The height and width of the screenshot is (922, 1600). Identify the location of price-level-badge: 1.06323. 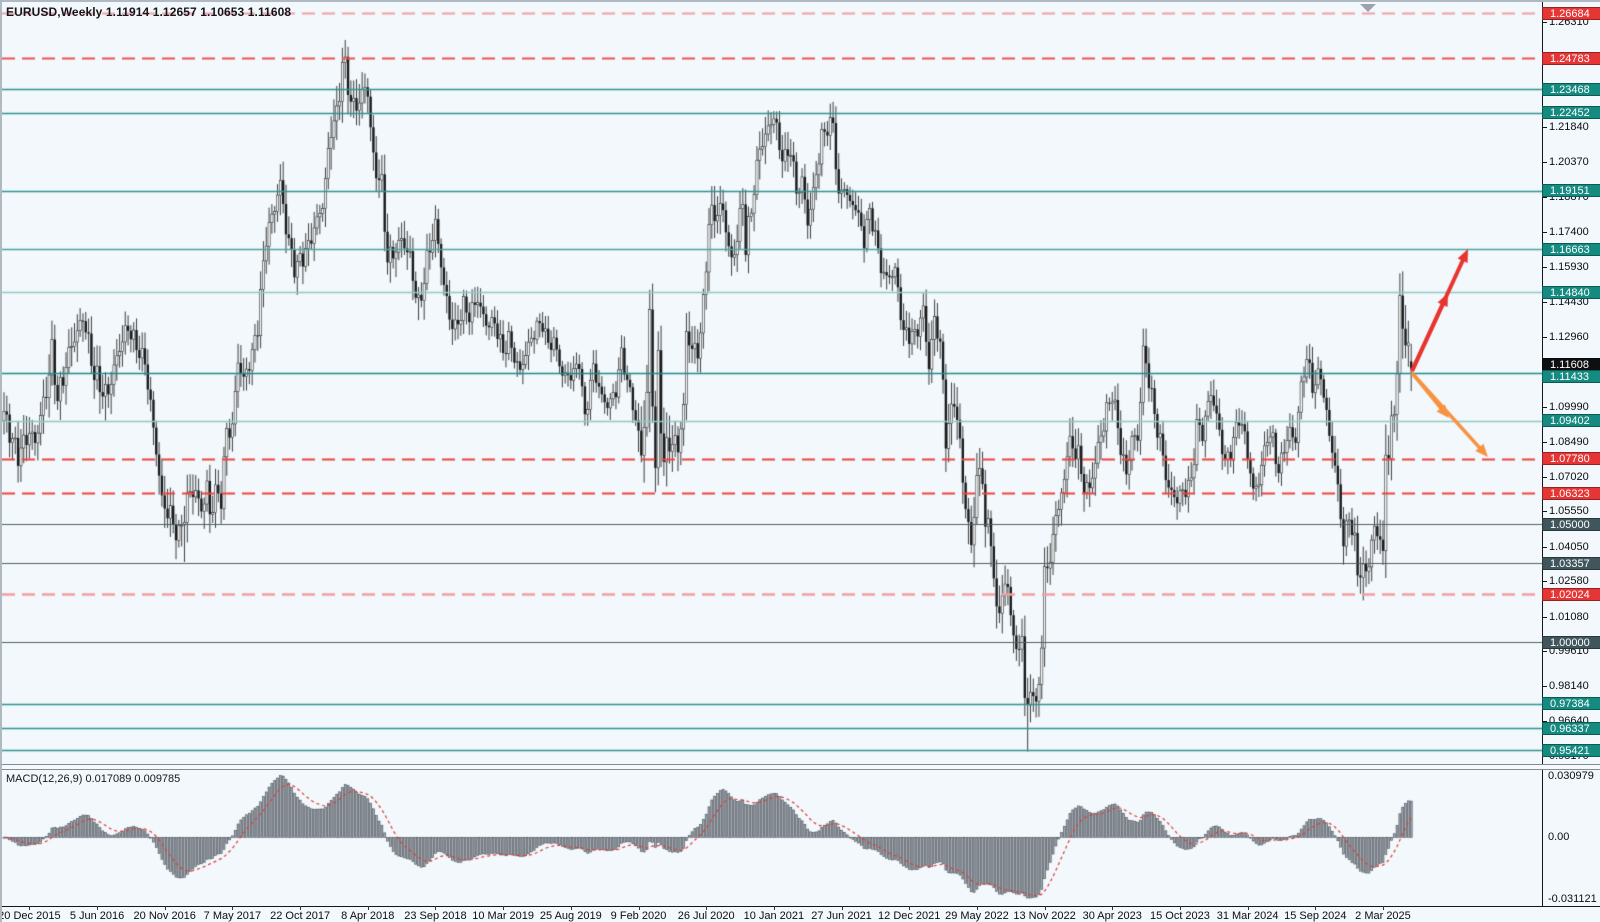
(1571, 493).